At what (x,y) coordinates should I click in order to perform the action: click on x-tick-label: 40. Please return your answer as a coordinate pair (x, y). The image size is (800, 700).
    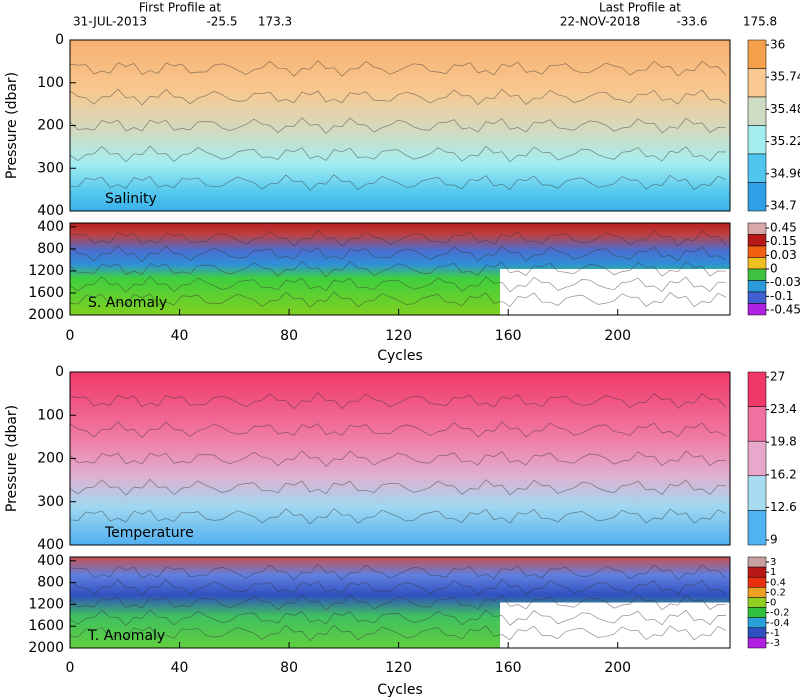
    Looking at the image, I should click on (180, 336).